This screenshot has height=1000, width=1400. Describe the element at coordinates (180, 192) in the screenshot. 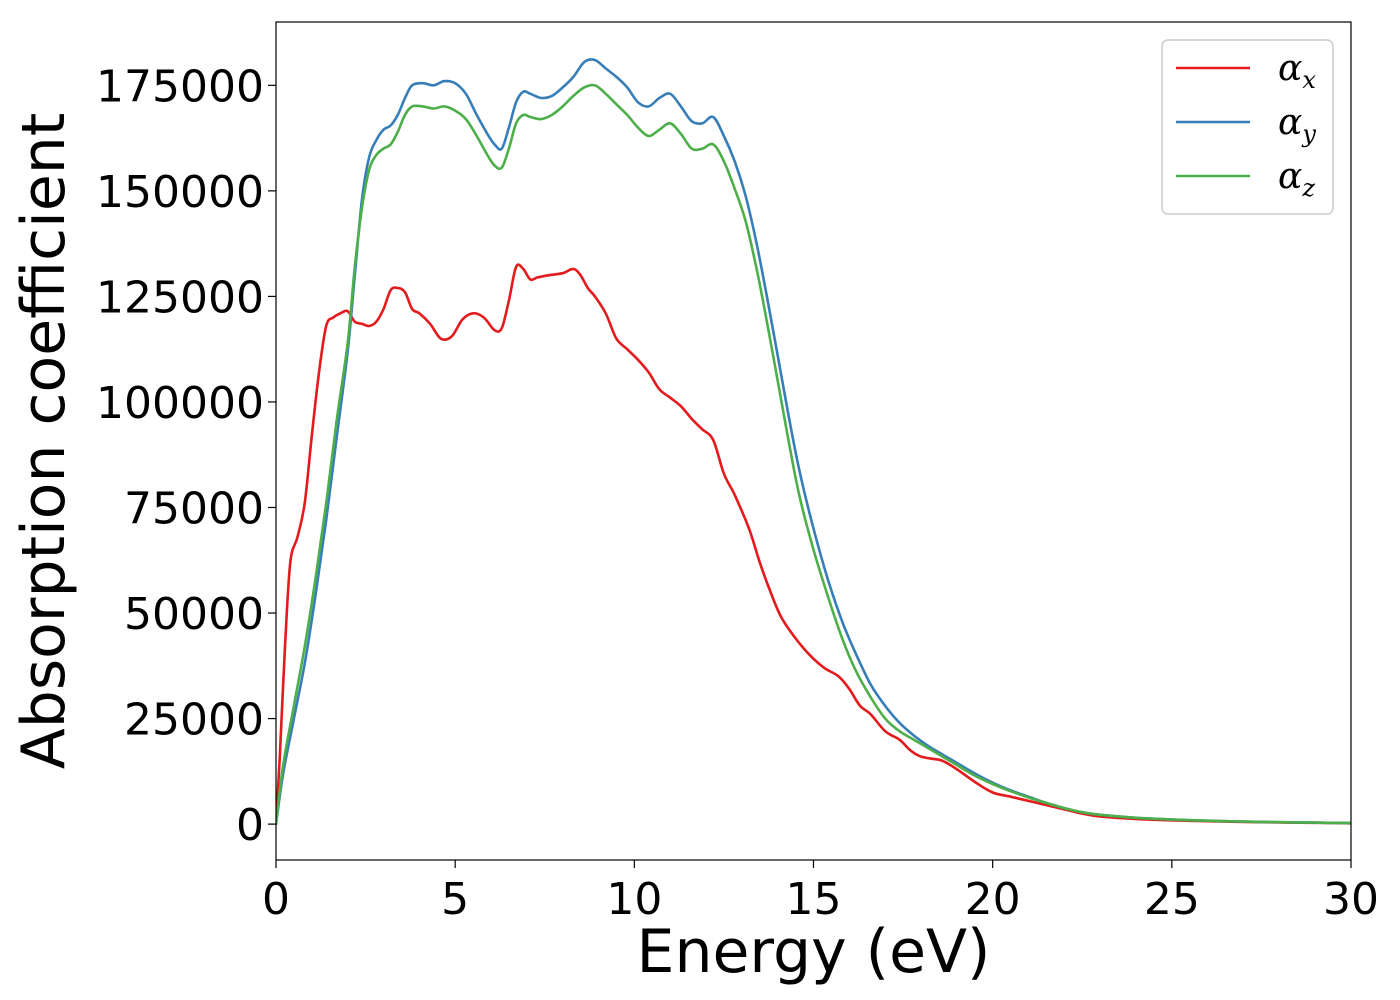

I see `y-tick-label: 150000` at that location.